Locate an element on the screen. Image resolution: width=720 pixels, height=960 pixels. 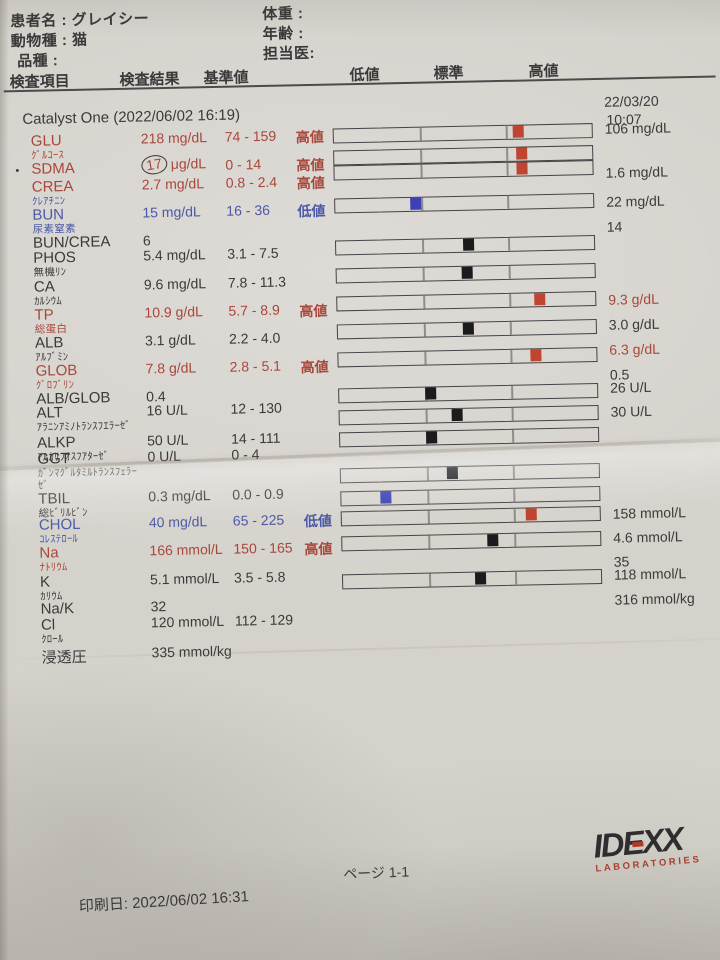
idexx-logo-red-dash is located at coordinates (638, 844).